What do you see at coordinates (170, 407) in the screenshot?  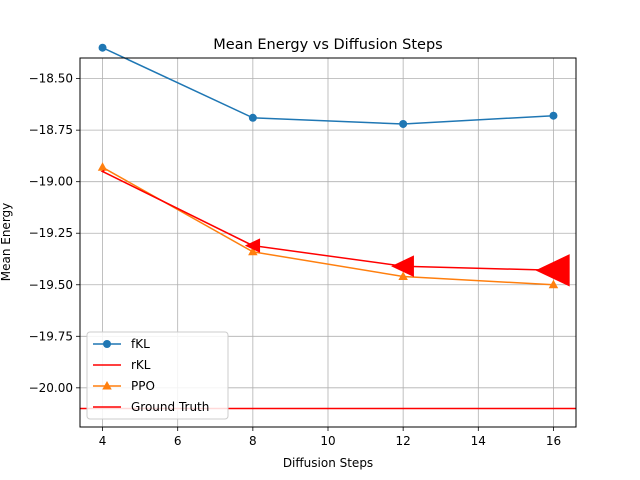 I see `legend-label: Ground Truth` at bounding box center [170, 407].